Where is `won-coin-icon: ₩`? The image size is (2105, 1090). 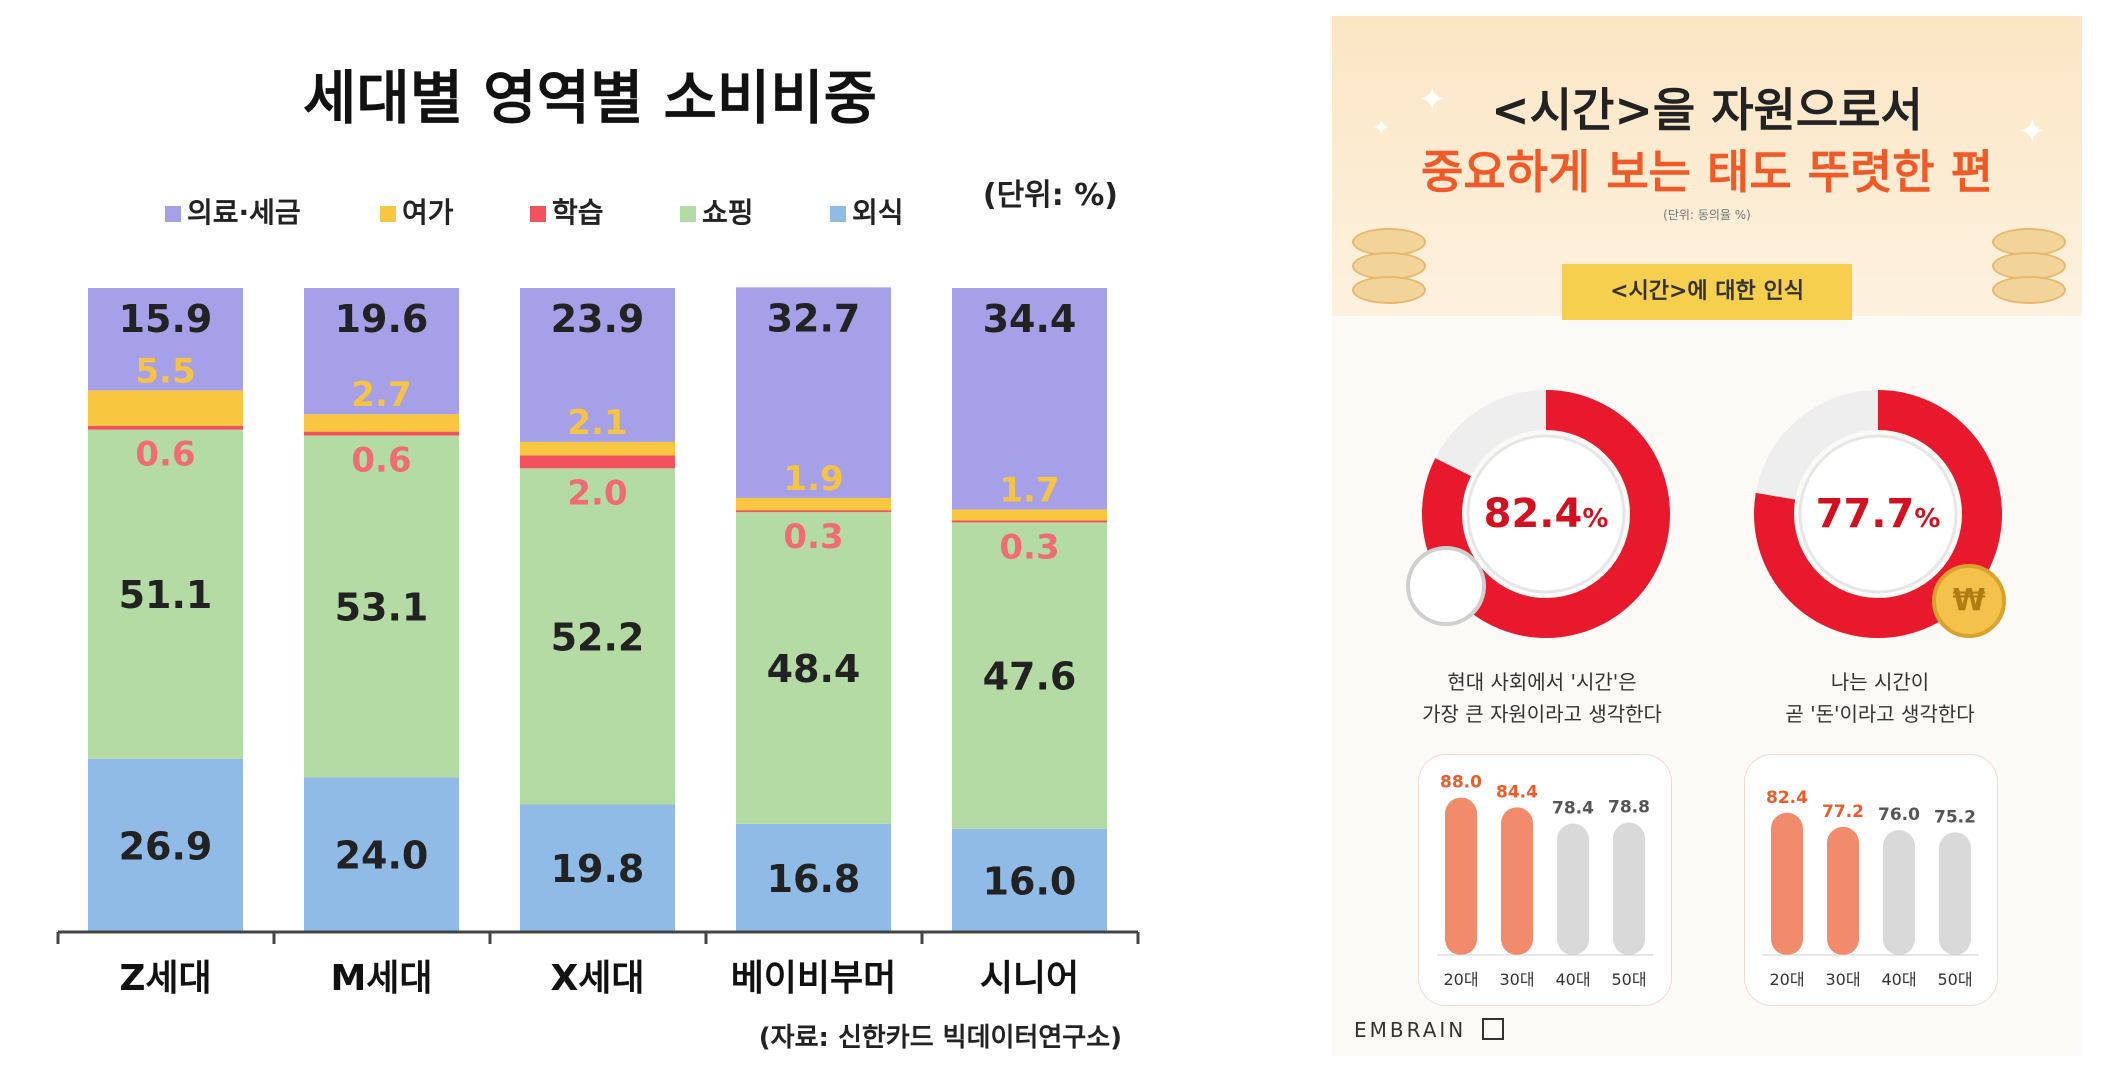 won-coin-icon: ₩ is located at coordinates (1969, 601).